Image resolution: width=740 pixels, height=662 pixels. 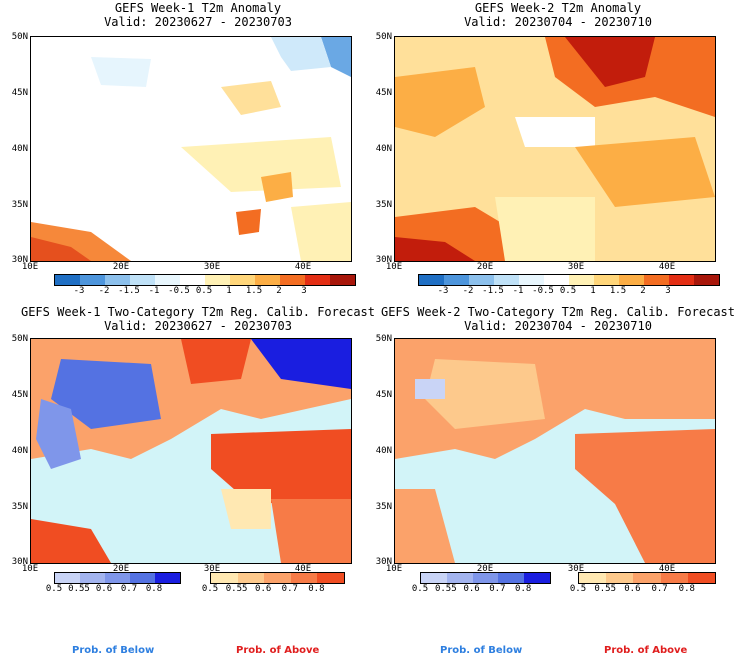 I want to click on prob-below-colorbar-week2, so click(x=485, y=578).